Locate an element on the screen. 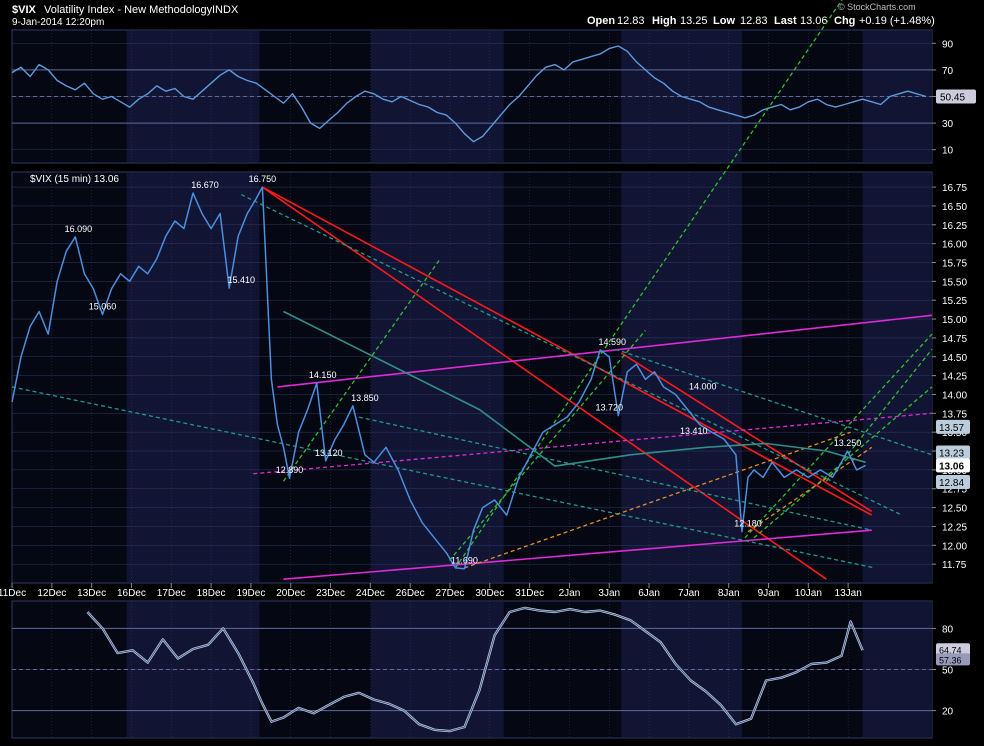  x-tick-label: 10Jan is located at coordinates (808, 593).